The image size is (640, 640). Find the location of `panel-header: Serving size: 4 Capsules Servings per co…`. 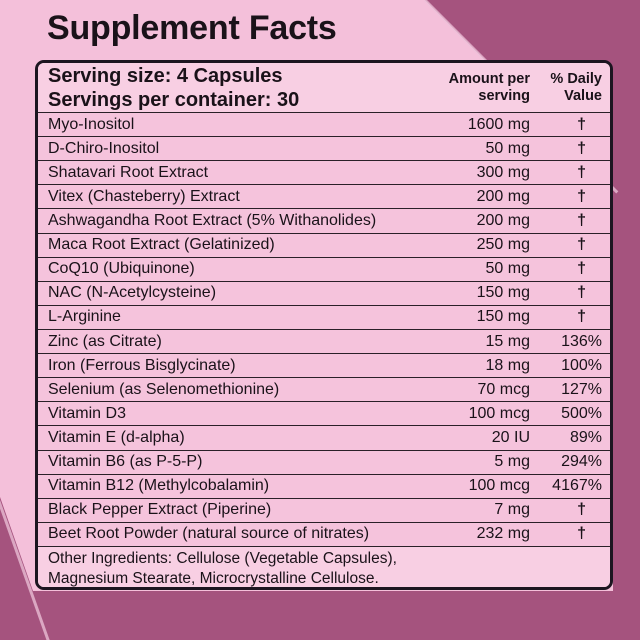

panel-header: Serving size: 4 Capsules Servings per co… is located at coordinates (324, 87).